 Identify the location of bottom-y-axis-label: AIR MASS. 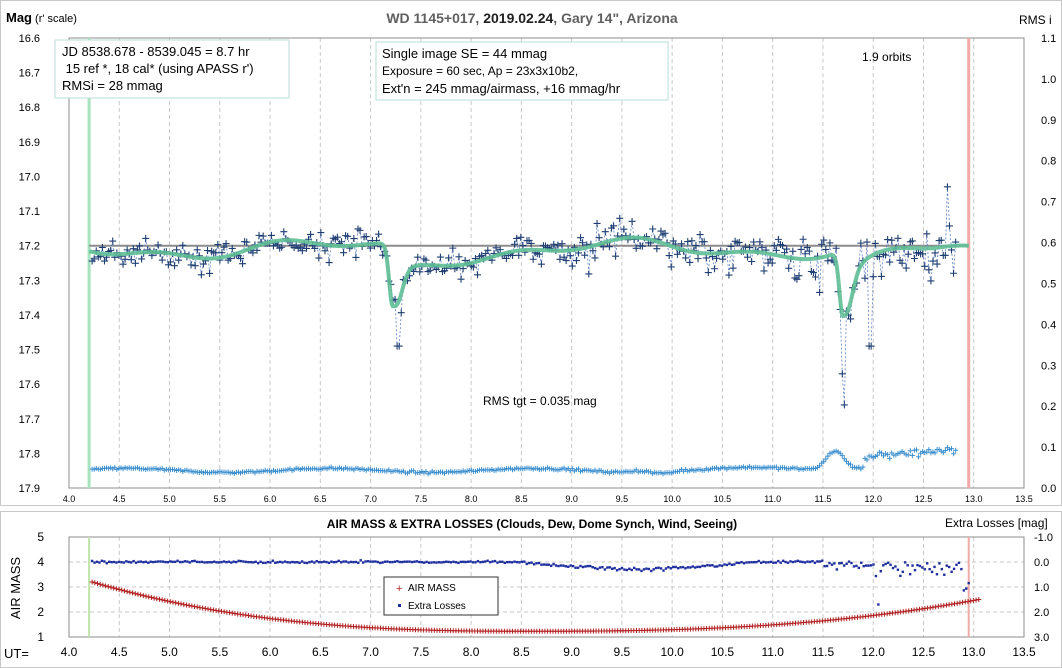
(15, 588).